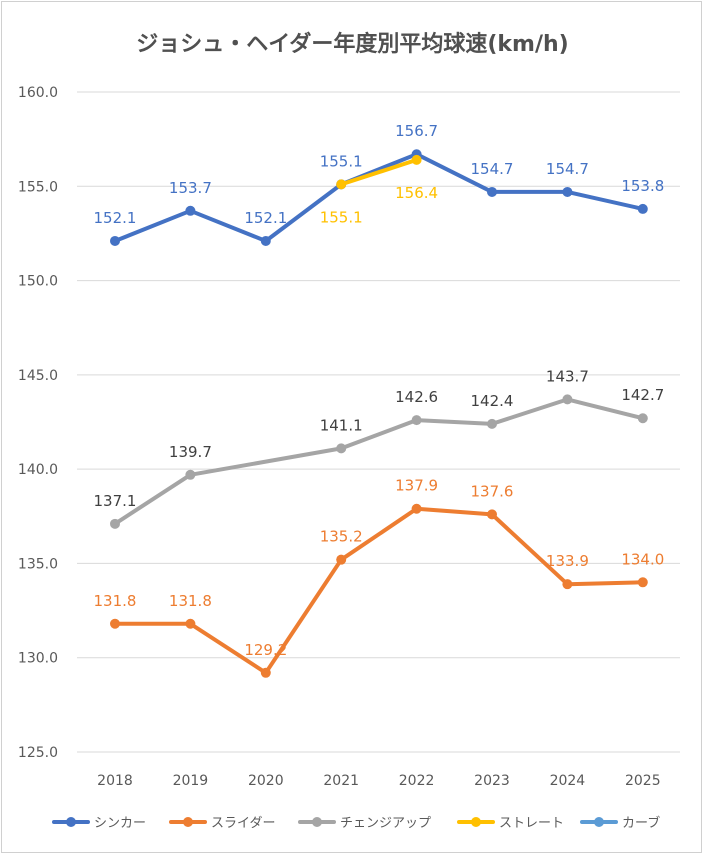 Image resolution: width=705 pixels, height=856 pixels. Describe the element at coordinates (642, 395) in the screenshot. I see `data-label: 142.7` at that location.